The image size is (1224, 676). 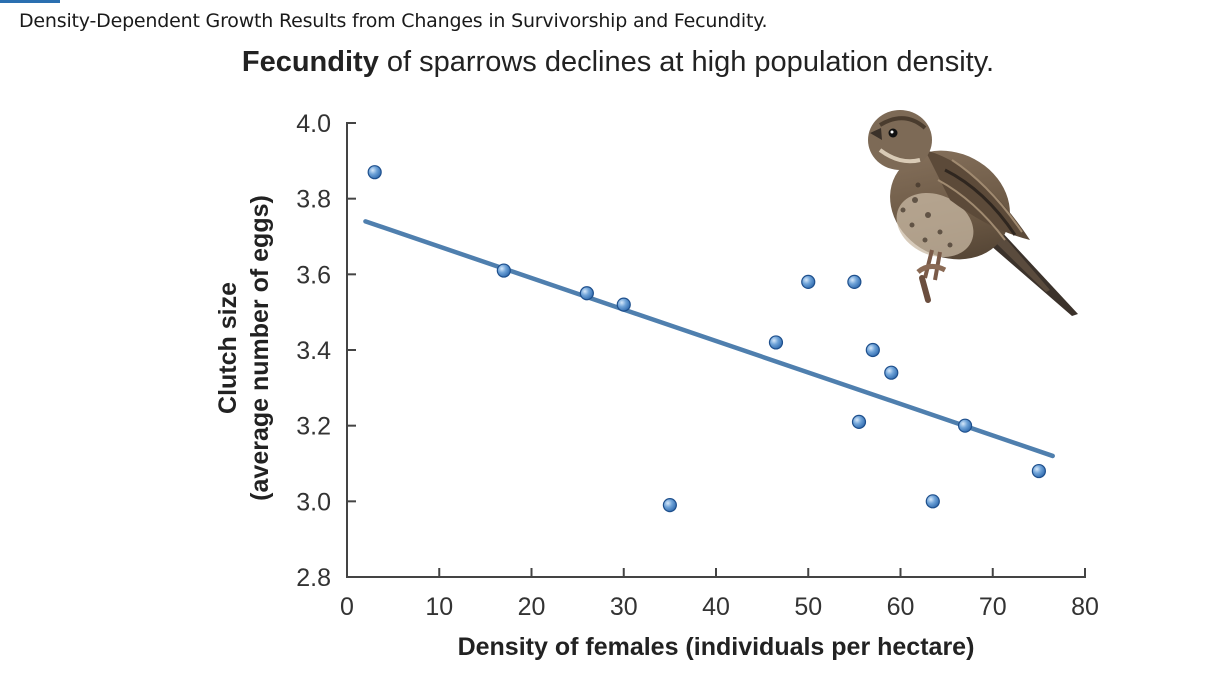 What do you see at coordinates (532, 607) in the screenshot?
I see `x-tick-label: 20` at bounding box center [532, 607].